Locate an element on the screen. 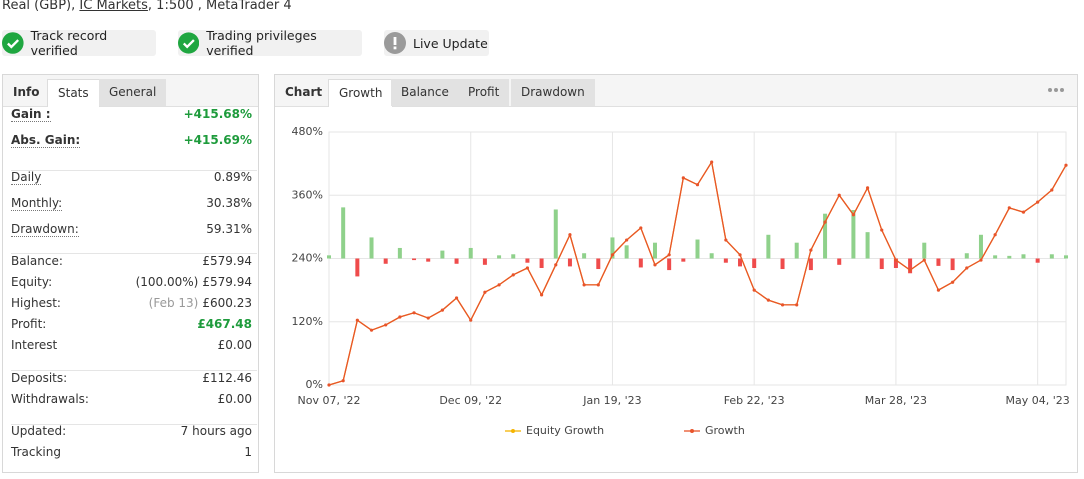 This screenshot has width=1084, height=479. tab: Stats is located at coordinates (73, 93).